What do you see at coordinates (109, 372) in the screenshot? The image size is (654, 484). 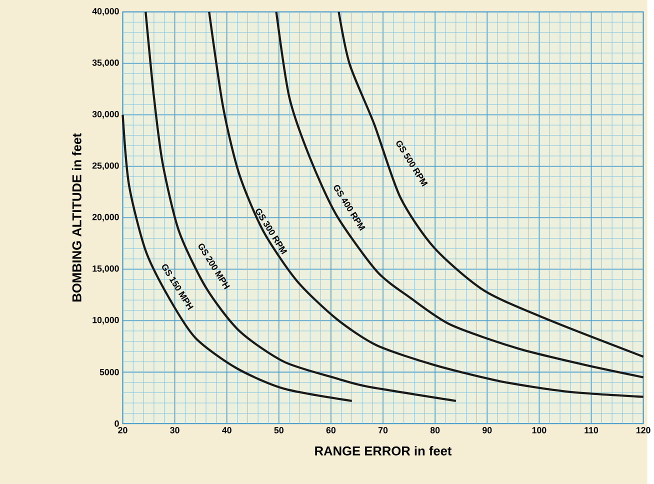 I see `y-tick-label: 5000` at bounding box center [109, 372].